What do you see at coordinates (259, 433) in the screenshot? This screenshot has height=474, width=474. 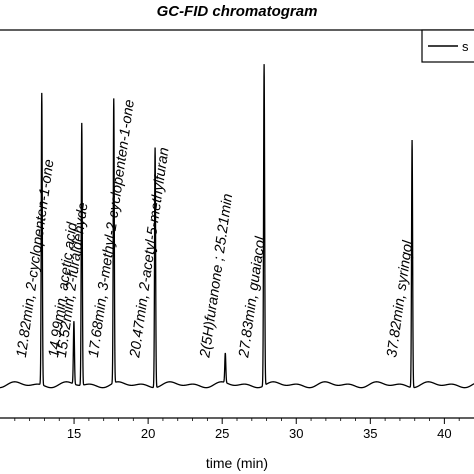 I see `x-axis-tick-labels: 15 20 25 30 35 40` at bounding box center [259, 433].